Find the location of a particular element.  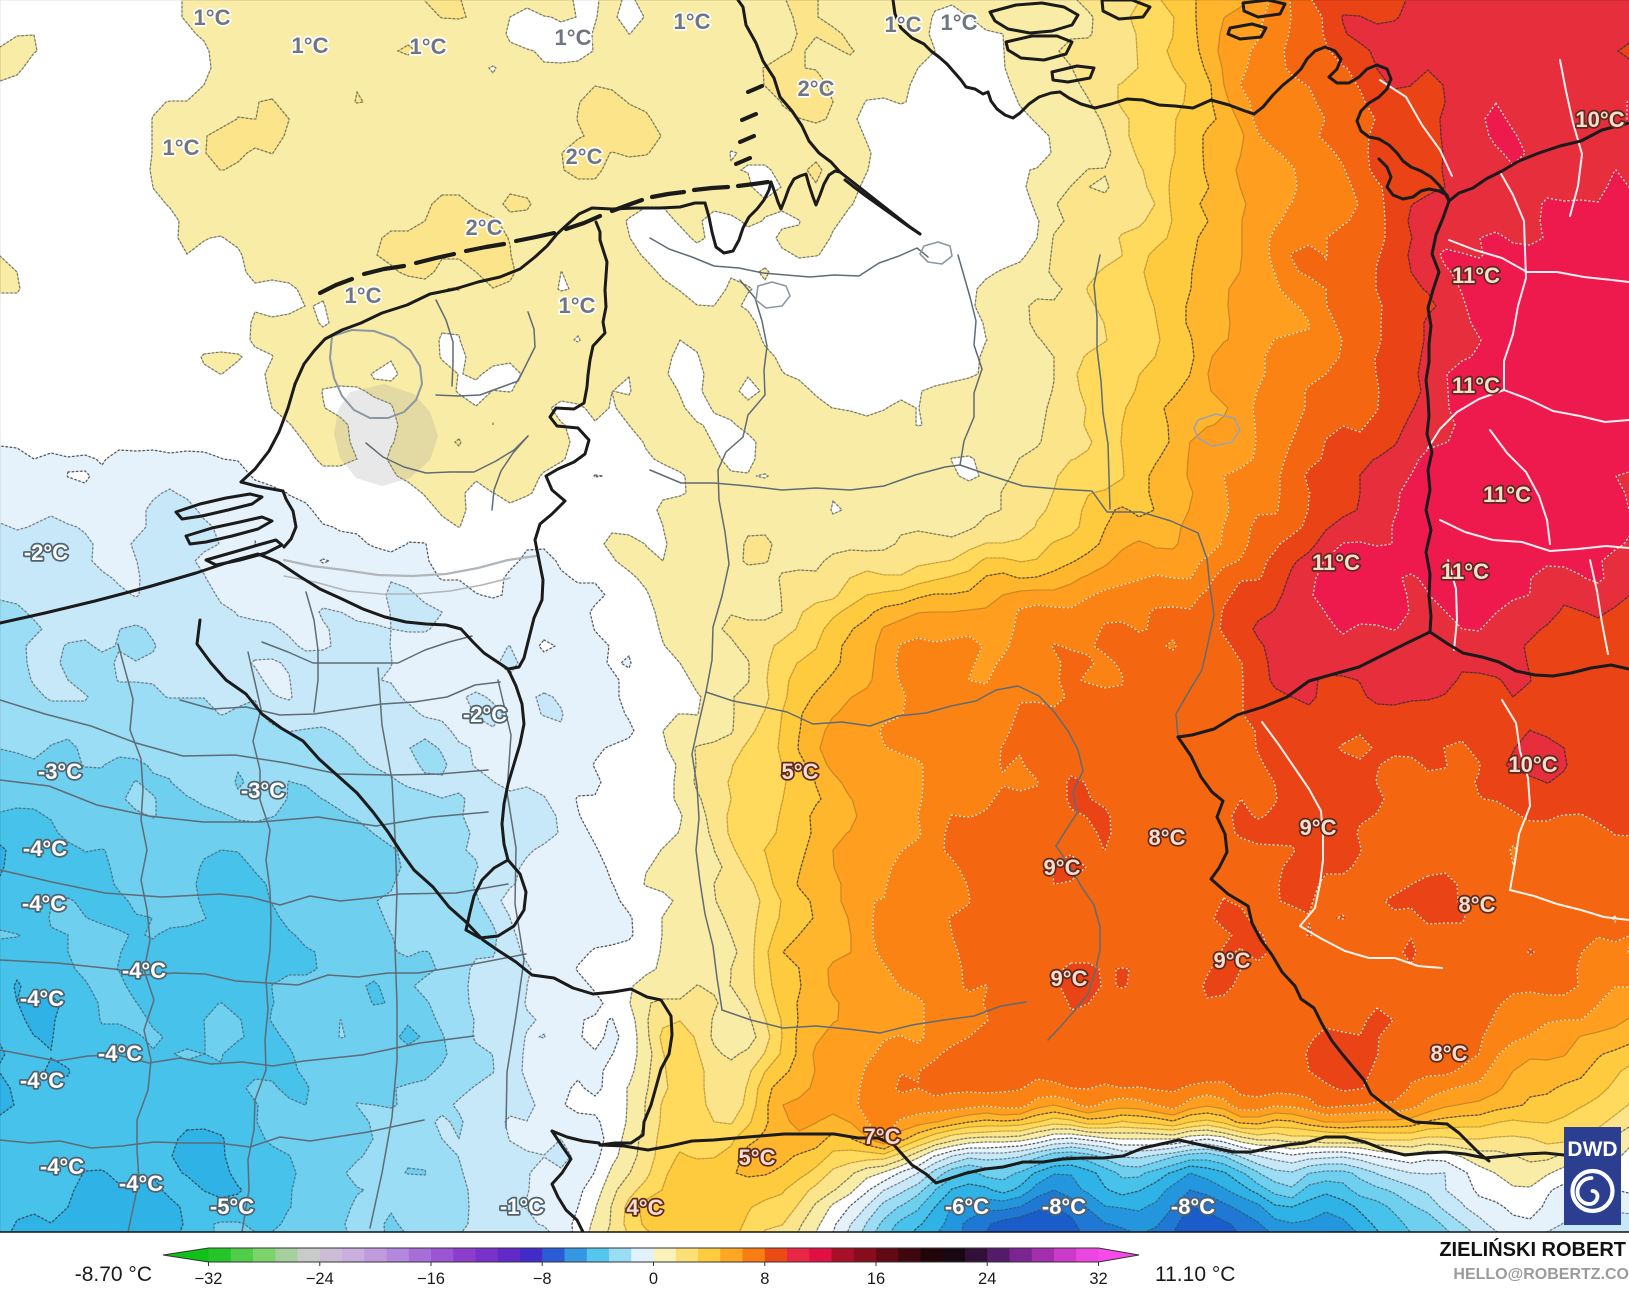

svg-text: -6°C is located at coordinates (967, 1206).